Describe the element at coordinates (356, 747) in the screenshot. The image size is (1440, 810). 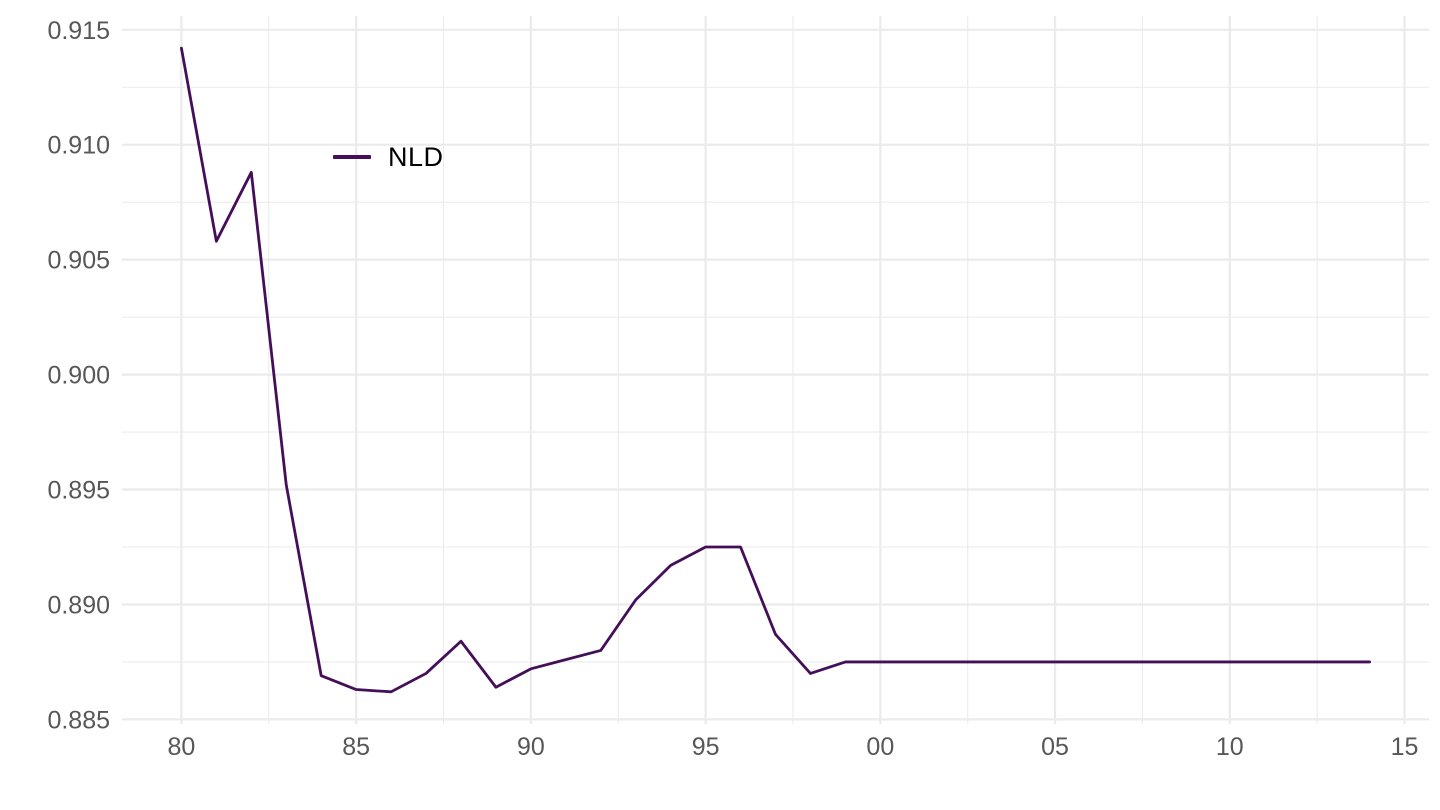
I see `x-axis-tick-label: 85` at that location.